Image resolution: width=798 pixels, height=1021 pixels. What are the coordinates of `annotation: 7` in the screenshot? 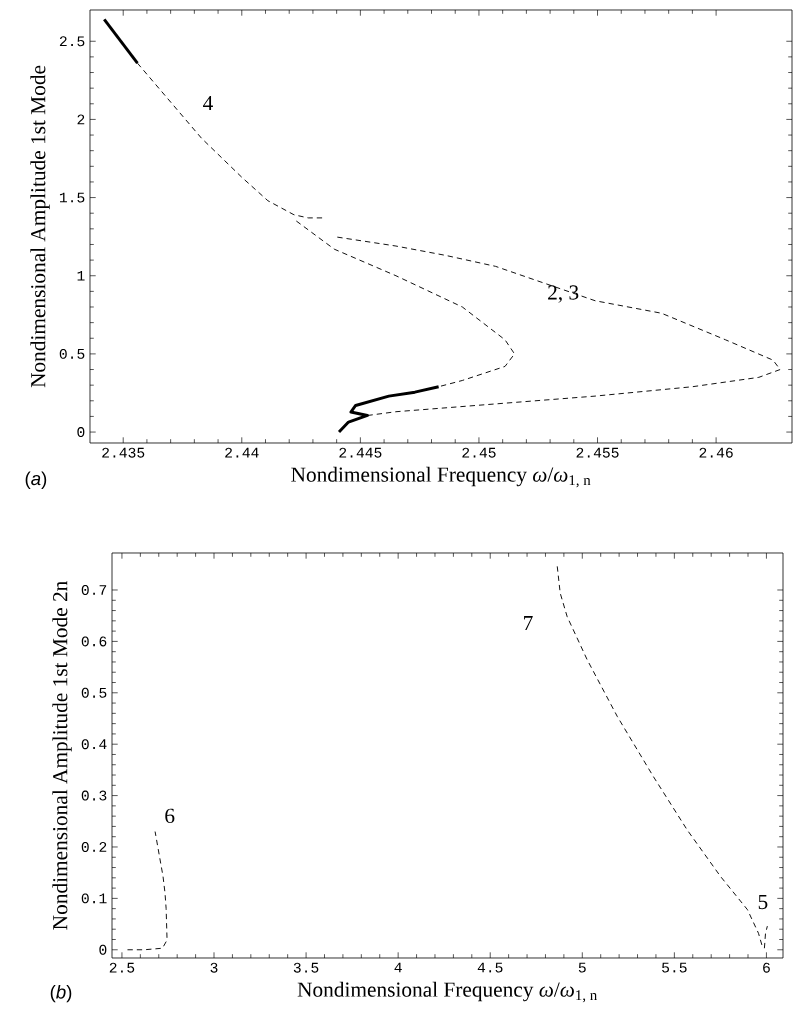 It's located at (528, 623).